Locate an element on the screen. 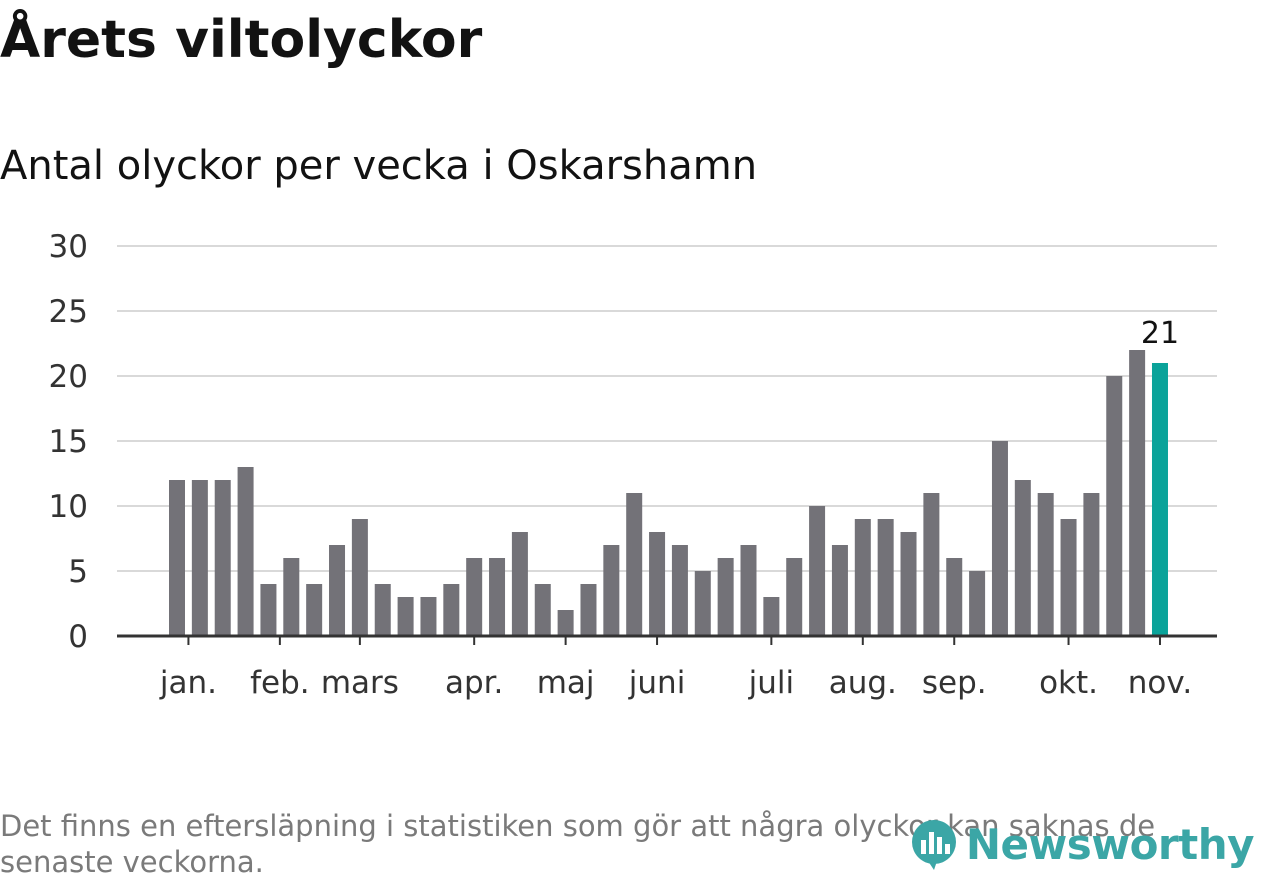 The height and width of the screenshot is (880, 1262). x-tick-label: feb. is located at coordinates (280, 683).